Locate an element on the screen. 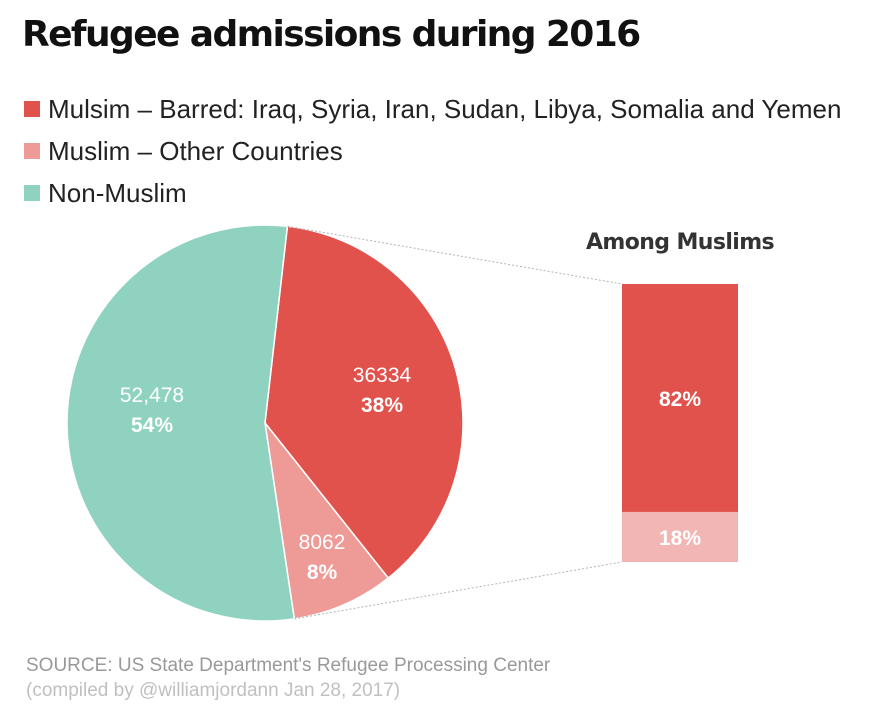  pie-value-label-non-muslim: 52,478 is located at coordinates (152, 395).